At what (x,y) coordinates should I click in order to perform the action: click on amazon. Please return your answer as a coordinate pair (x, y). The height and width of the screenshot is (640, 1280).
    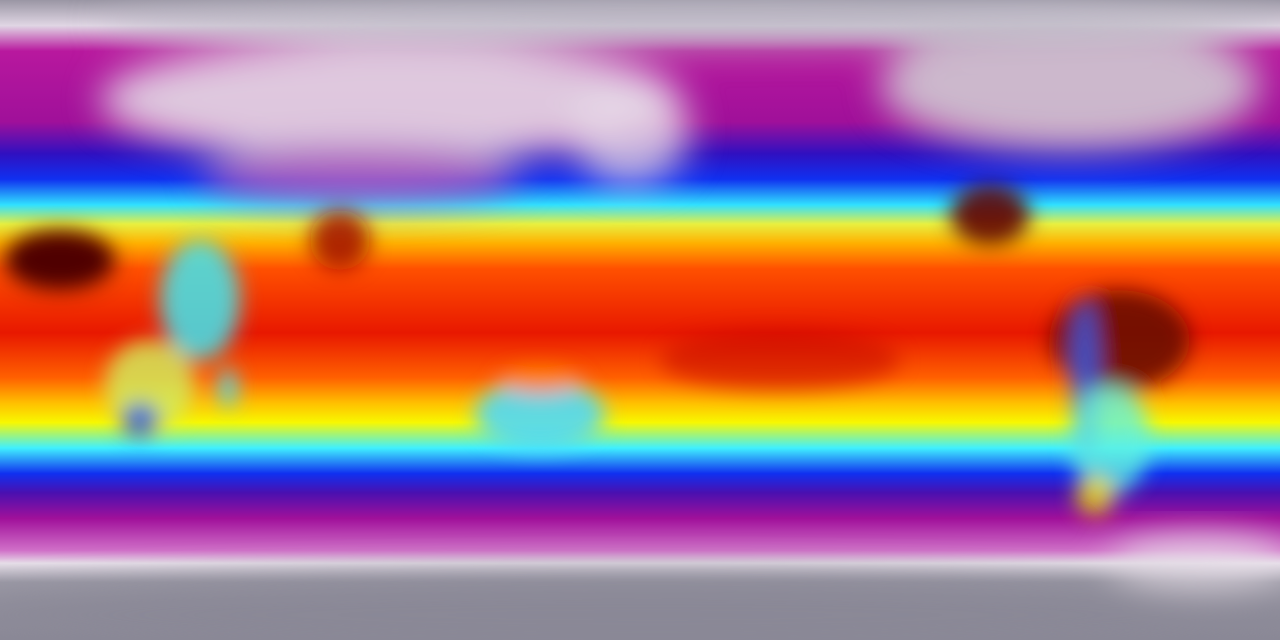
    Looking at the image, I should click on (1120, 340).